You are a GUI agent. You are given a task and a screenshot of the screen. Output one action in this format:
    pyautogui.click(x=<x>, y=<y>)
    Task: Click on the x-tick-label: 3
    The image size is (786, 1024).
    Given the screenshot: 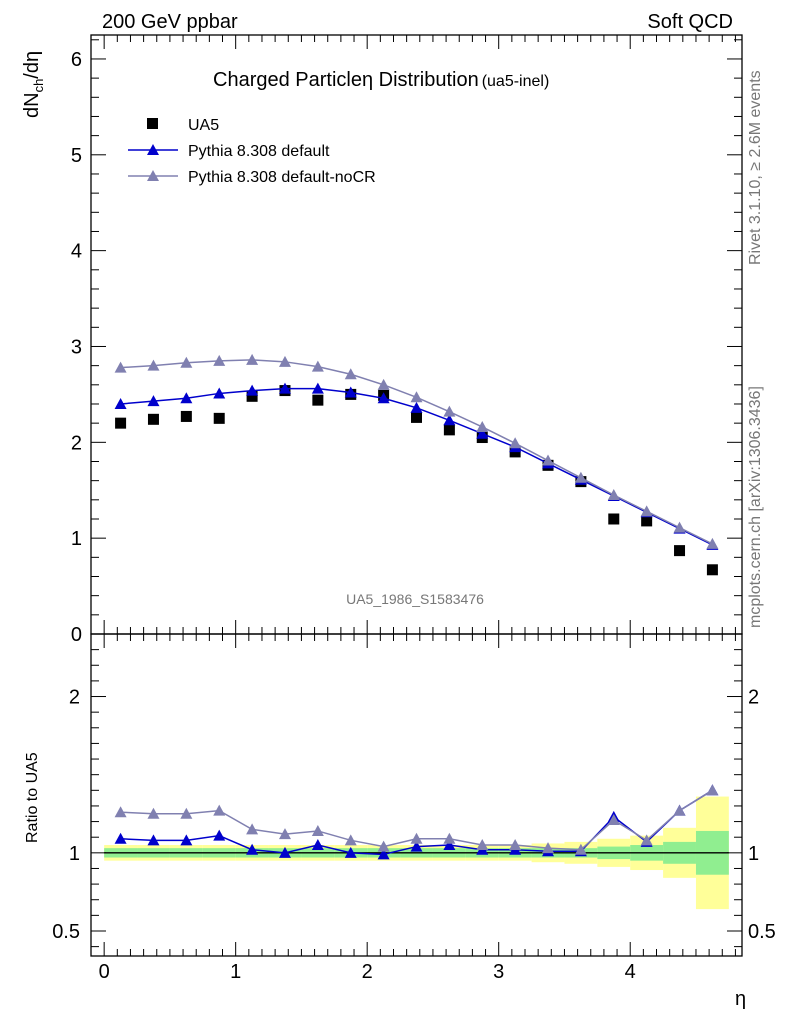 What is the action you would take?
    pyautogui.click(x=498, y=972)
    